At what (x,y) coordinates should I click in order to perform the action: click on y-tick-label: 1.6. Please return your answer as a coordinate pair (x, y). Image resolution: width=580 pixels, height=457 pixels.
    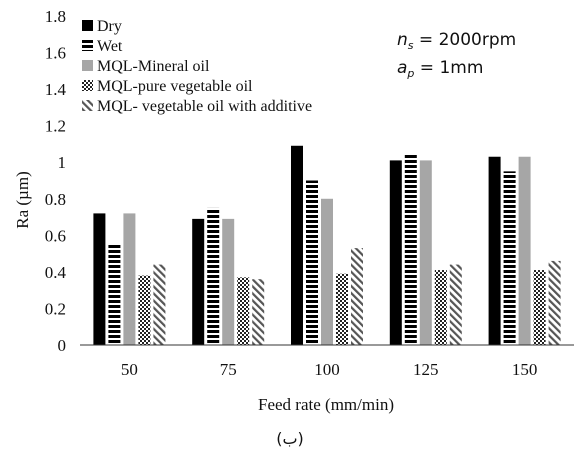
    Looking at the image, I should click on (55, 53).